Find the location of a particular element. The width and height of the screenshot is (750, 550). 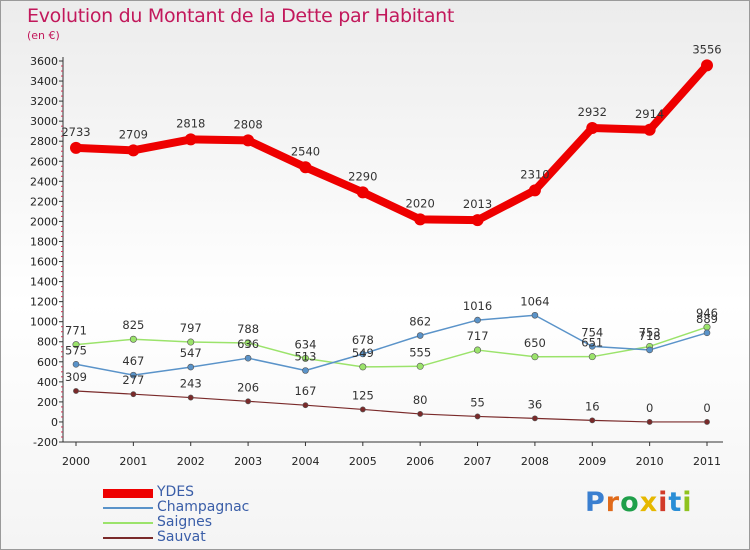

proxiti-logo: Proxiti is located at coordinates (639, 502).